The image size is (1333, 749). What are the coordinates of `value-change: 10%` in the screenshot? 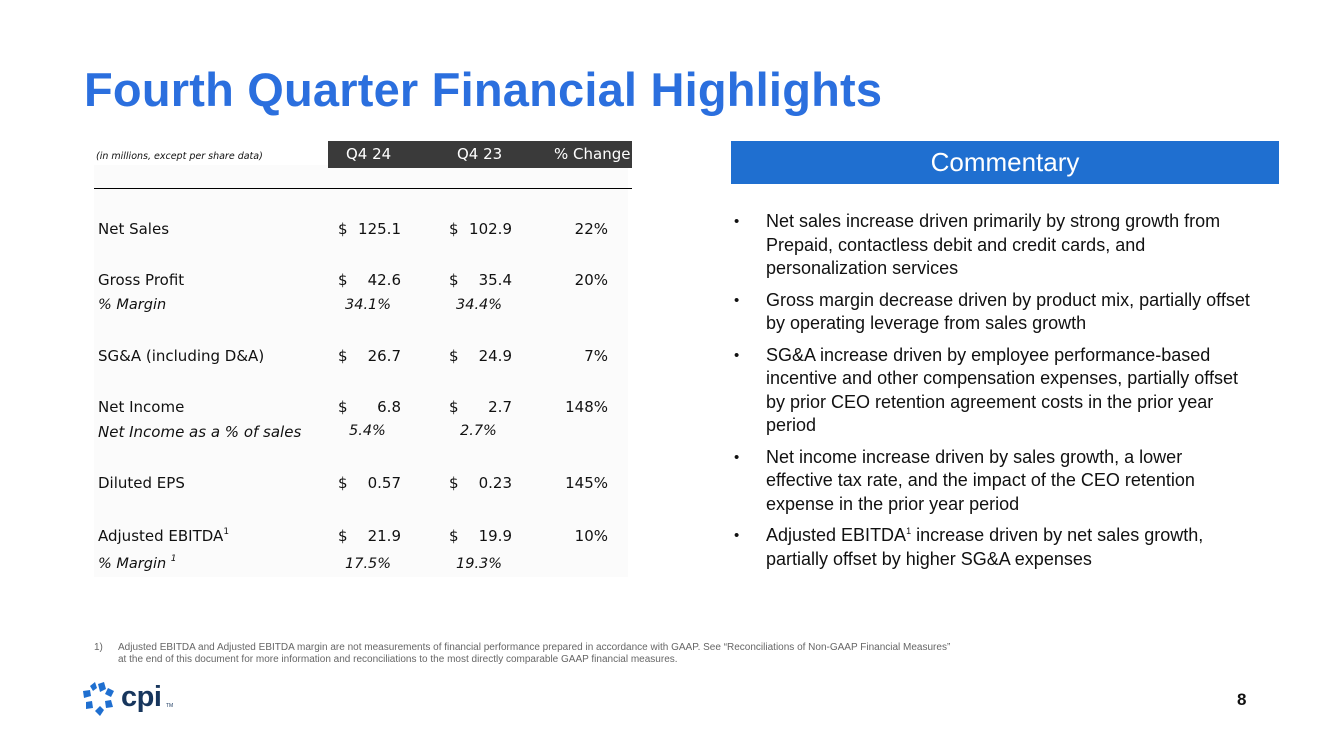 It's located at (591, 536).